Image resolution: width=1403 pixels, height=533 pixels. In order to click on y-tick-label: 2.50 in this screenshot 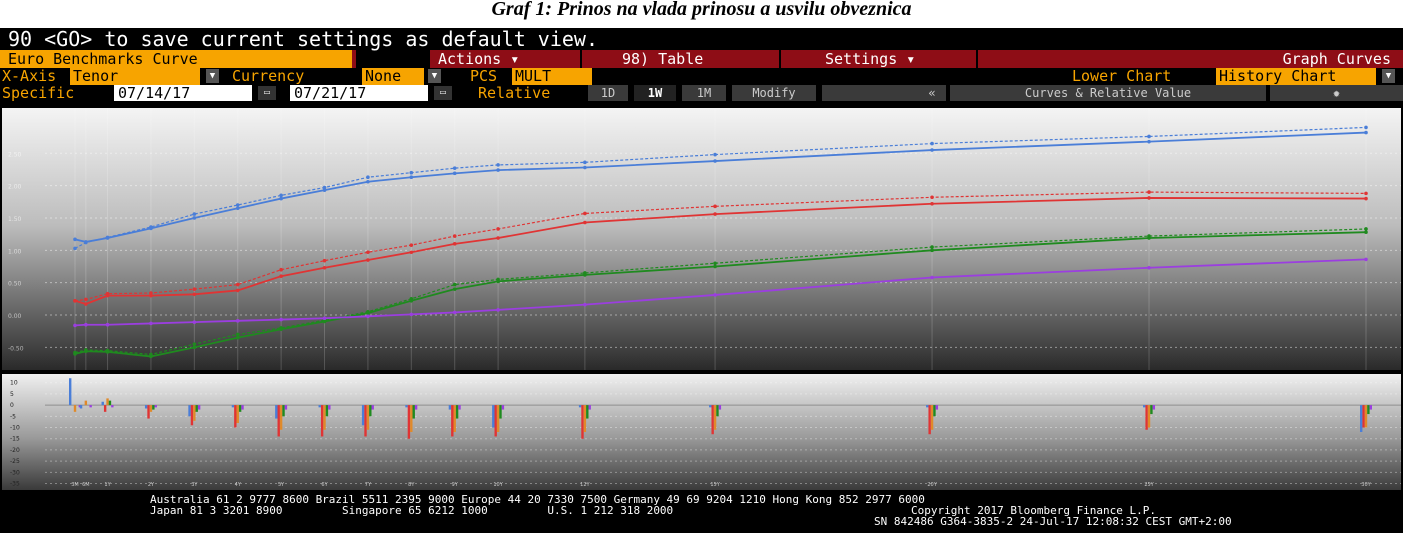, I will do `click(15, 154)`.